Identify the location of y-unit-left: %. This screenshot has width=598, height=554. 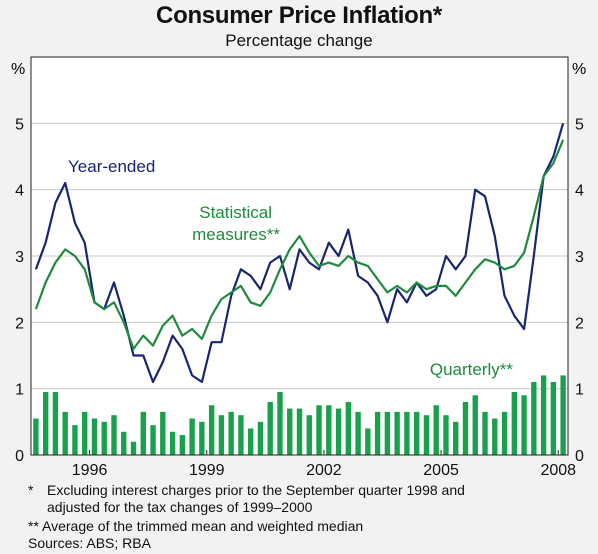
(18, 69).